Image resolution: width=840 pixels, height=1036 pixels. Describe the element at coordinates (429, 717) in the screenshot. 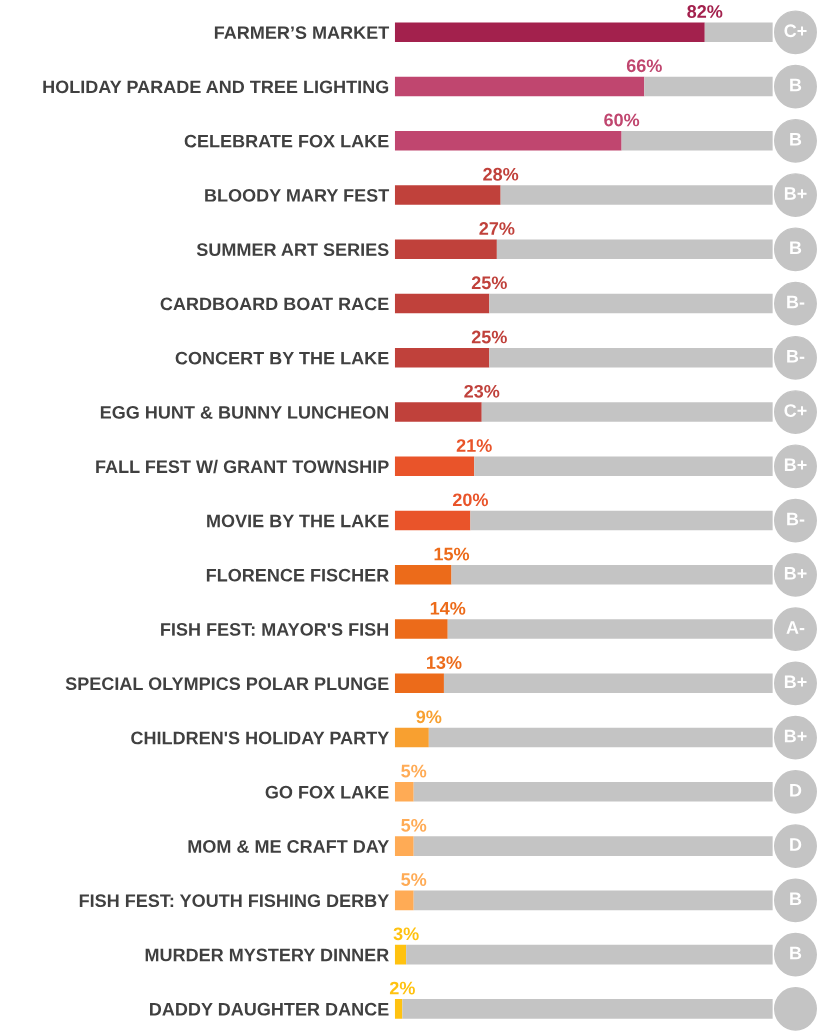

I see `data-label: 9%` at that location.